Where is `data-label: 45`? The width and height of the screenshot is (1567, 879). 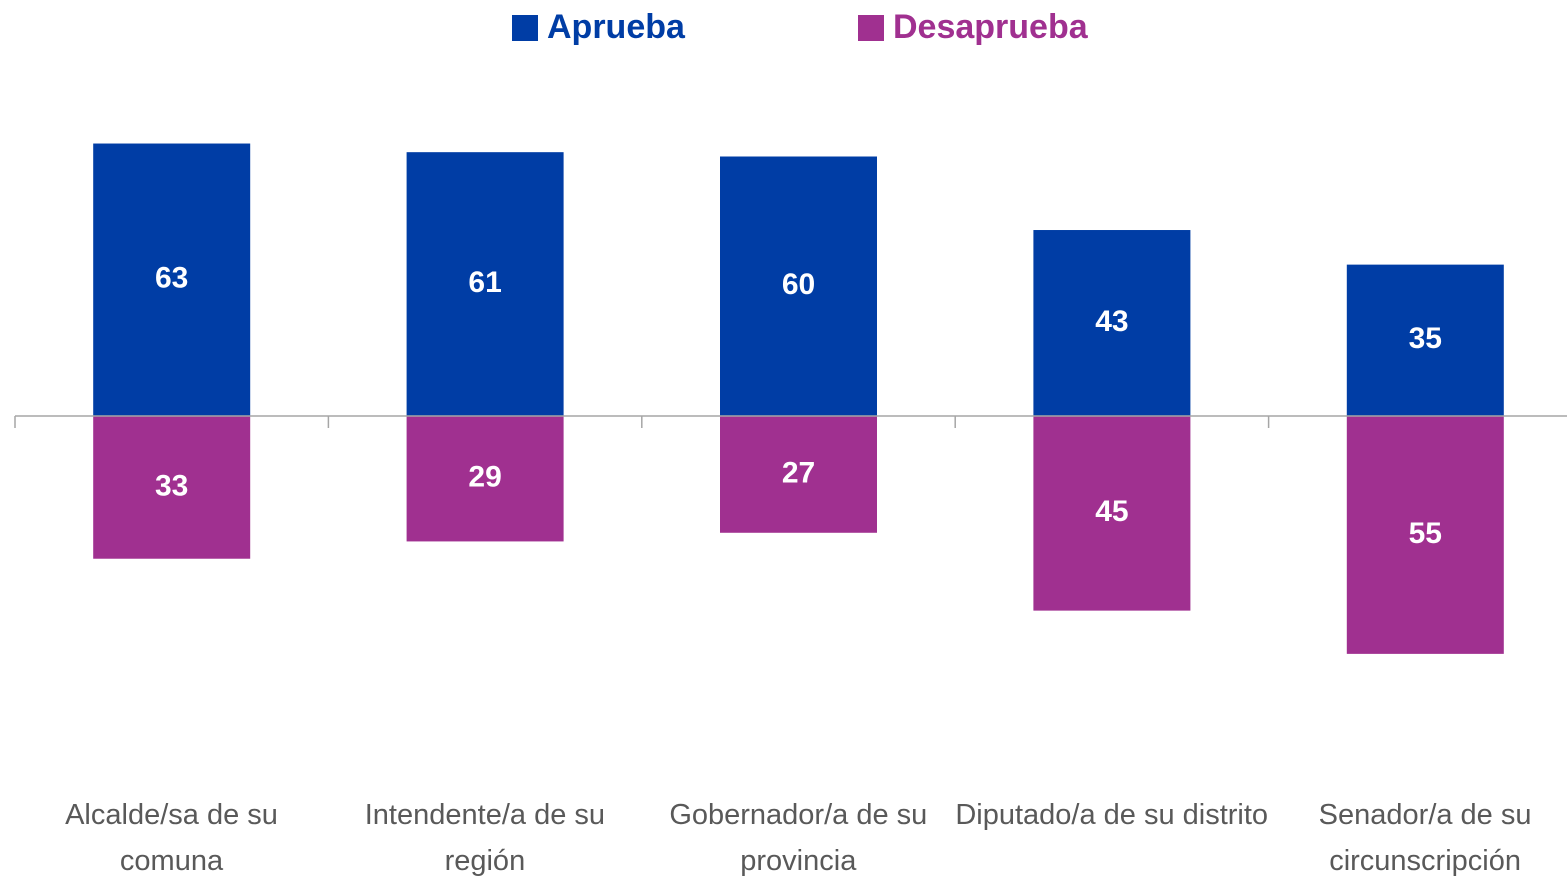
data-label: 45 is located at coordinates (1111, 511).